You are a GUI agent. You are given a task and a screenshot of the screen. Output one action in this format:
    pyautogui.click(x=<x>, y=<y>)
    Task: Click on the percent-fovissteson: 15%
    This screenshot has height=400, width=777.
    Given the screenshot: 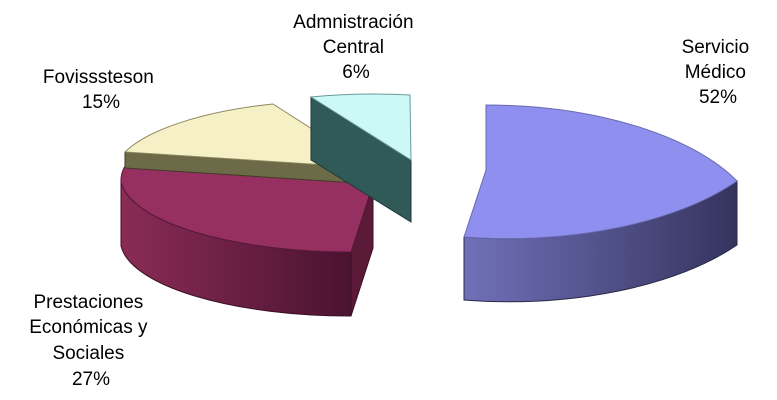 What is the action you would take?
    pyautogui.click(x=101, y=102)
    